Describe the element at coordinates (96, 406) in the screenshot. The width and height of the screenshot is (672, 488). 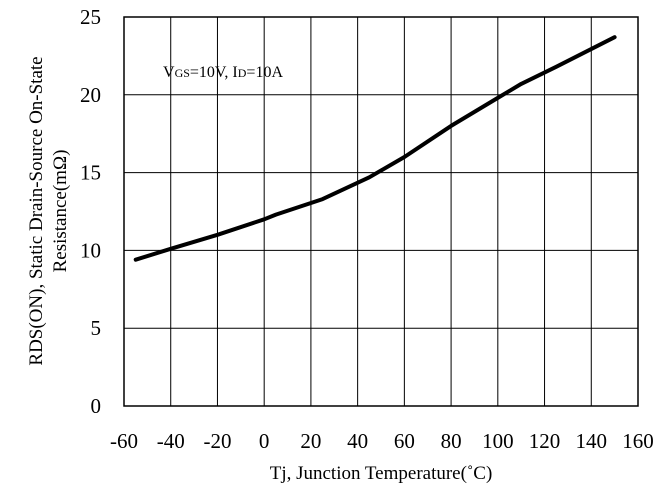
I see `y-tick-label: 0` at that location.